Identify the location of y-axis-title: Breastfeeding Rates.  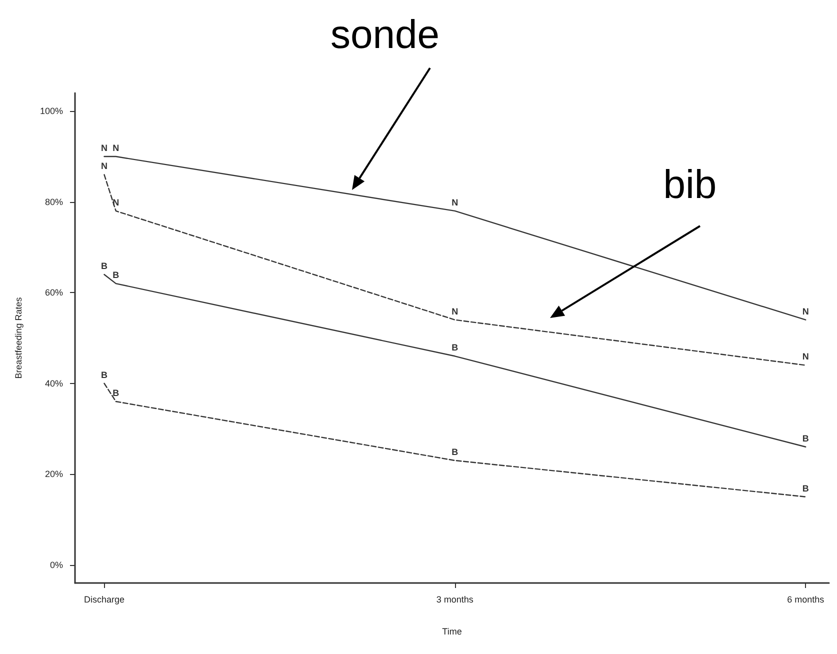
(19, 337).